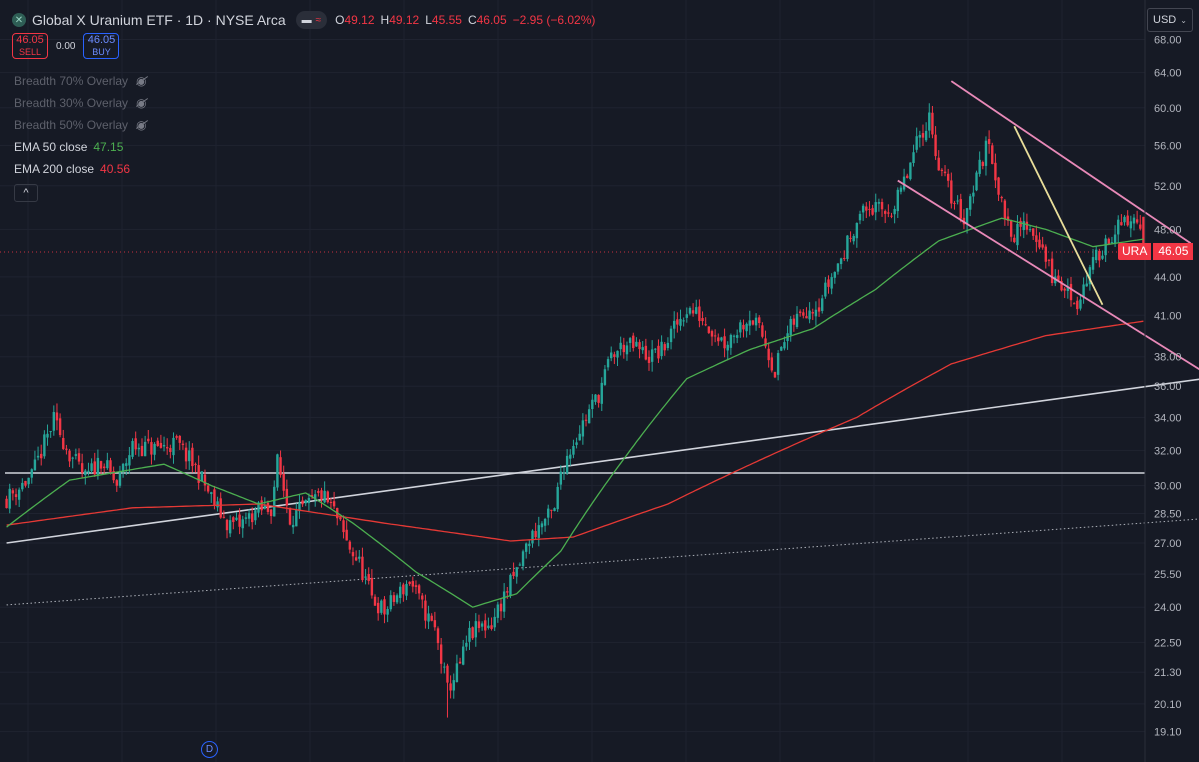  I want to click on y-tick-label: 27.00, so click(1168, 544).